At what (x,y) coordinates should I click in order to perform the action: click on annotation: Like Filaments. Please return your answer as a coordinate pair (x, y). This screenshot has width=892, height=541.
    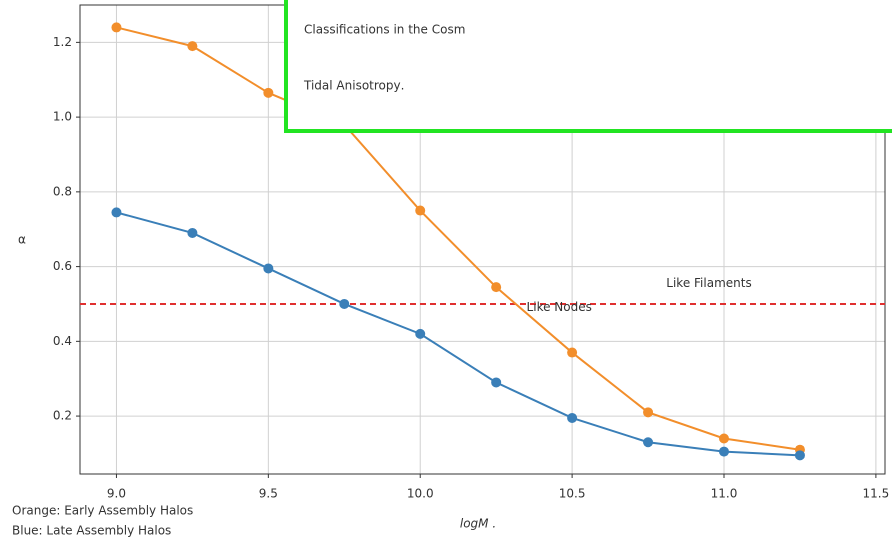
    Looking at the image, I should click on (708, 283).